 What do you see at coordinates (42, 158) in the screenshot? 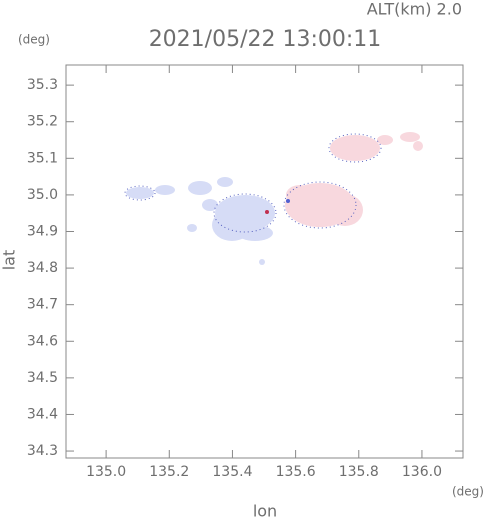
I see `y-tick-label: 35.1` at bounding box center [42, 158].